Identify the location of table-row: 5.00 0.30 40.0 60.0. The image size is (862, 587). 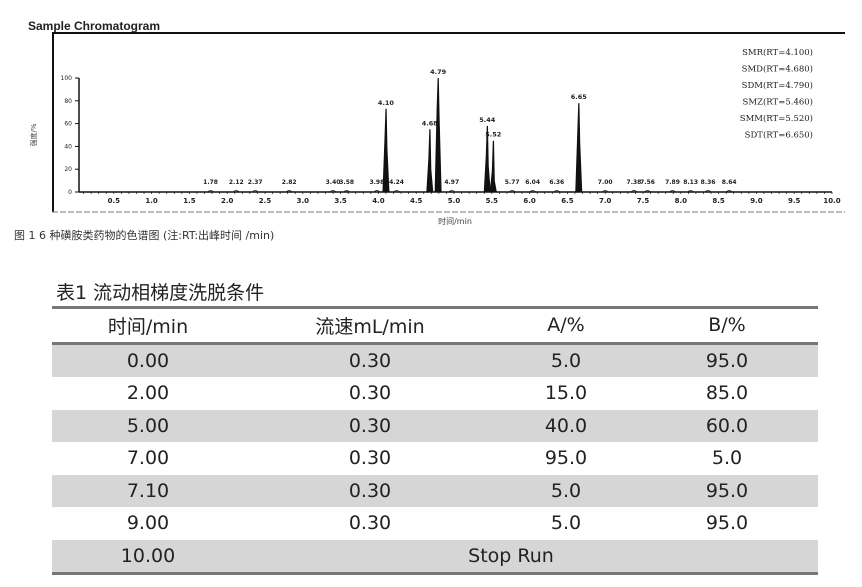
(435, 425).